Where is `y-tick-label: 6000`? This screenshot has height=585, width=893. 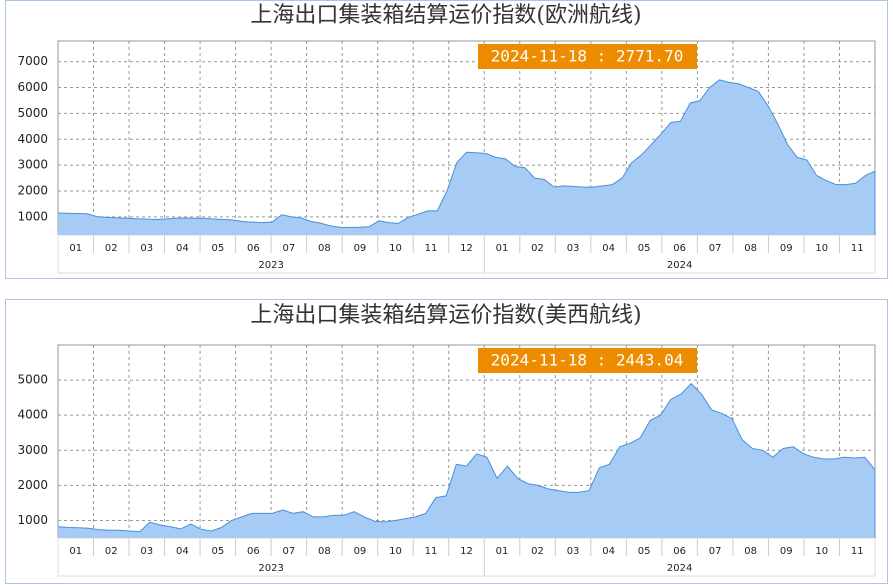
y-tick-label: 6000 is located at coordinates (32, 87).